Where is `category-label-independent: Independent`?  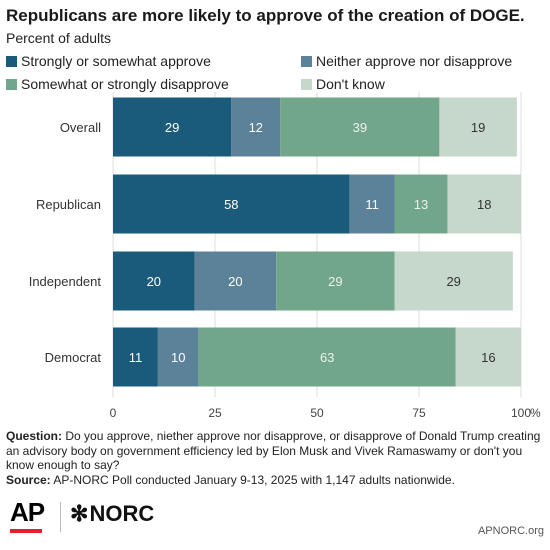
category-label-independent: Independent is located at coordinates (65, 281).